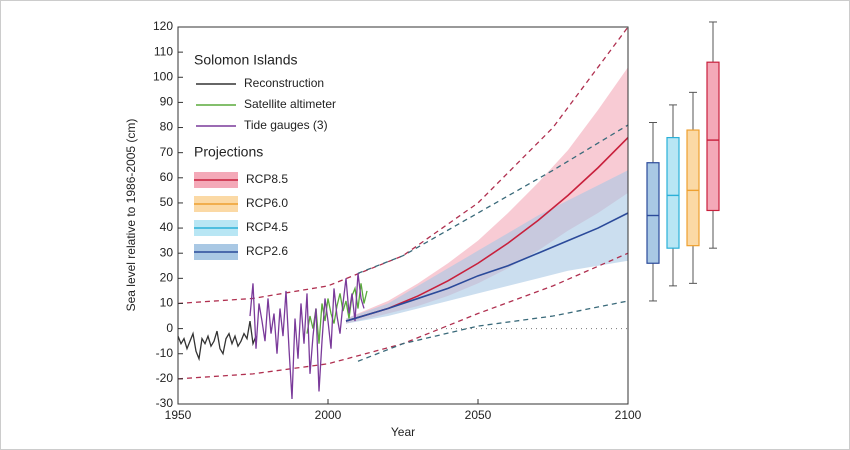 The width and height of the screenshot is (850, 450). Describe the element at coordinates (163, 26) in the screenshot. I see `y-tick-label: 120` at that location.